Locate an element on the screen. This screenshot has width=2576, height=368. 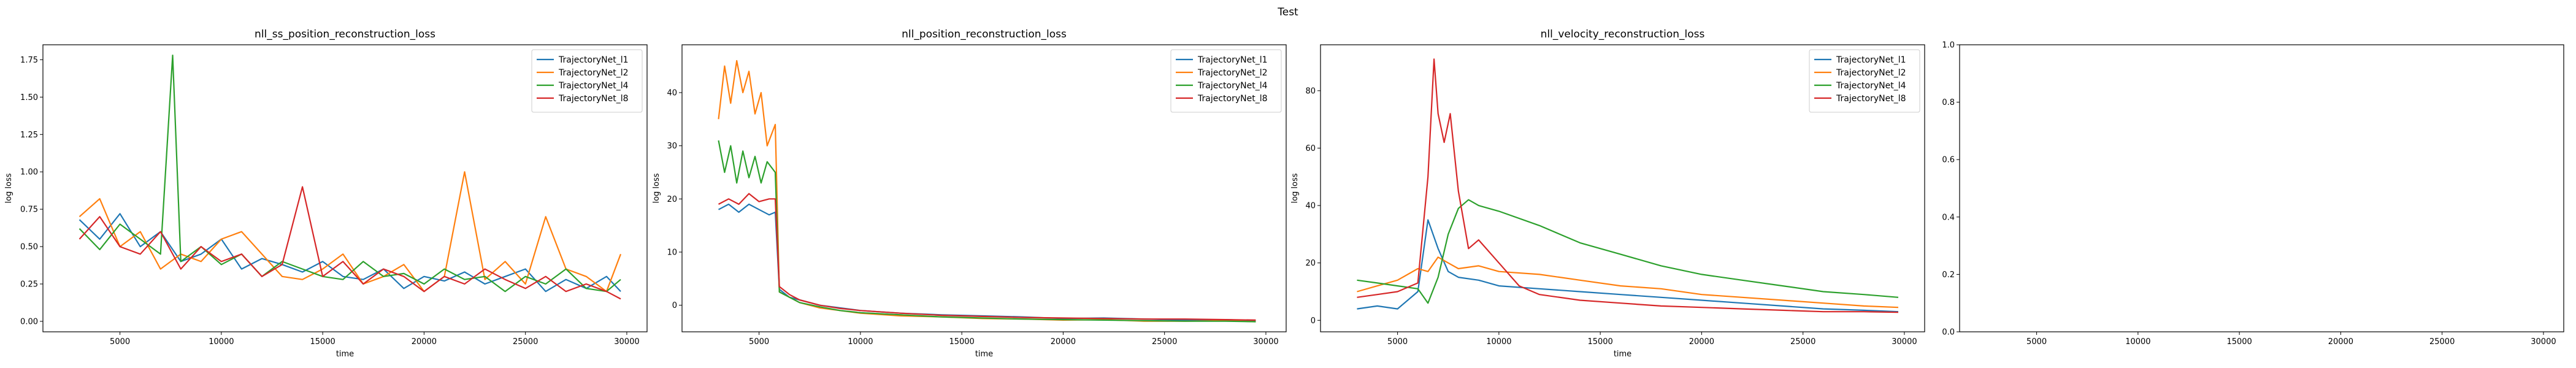
panel-title: nll_position_reconstruction_loss is located at coordinates (984, 34).